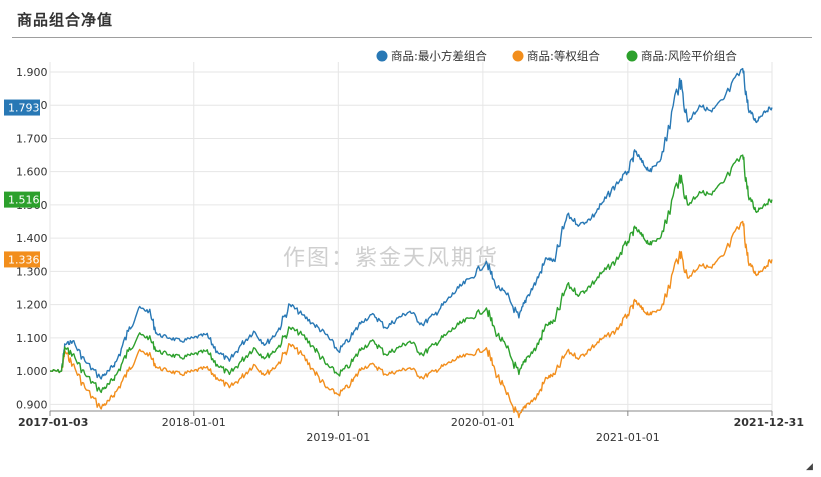 This screenshot has height=477, width=821. Describe the element at coordinates (628, 437) in the screenshot. I see `x-tick-label: 2021-01-01` at that location.